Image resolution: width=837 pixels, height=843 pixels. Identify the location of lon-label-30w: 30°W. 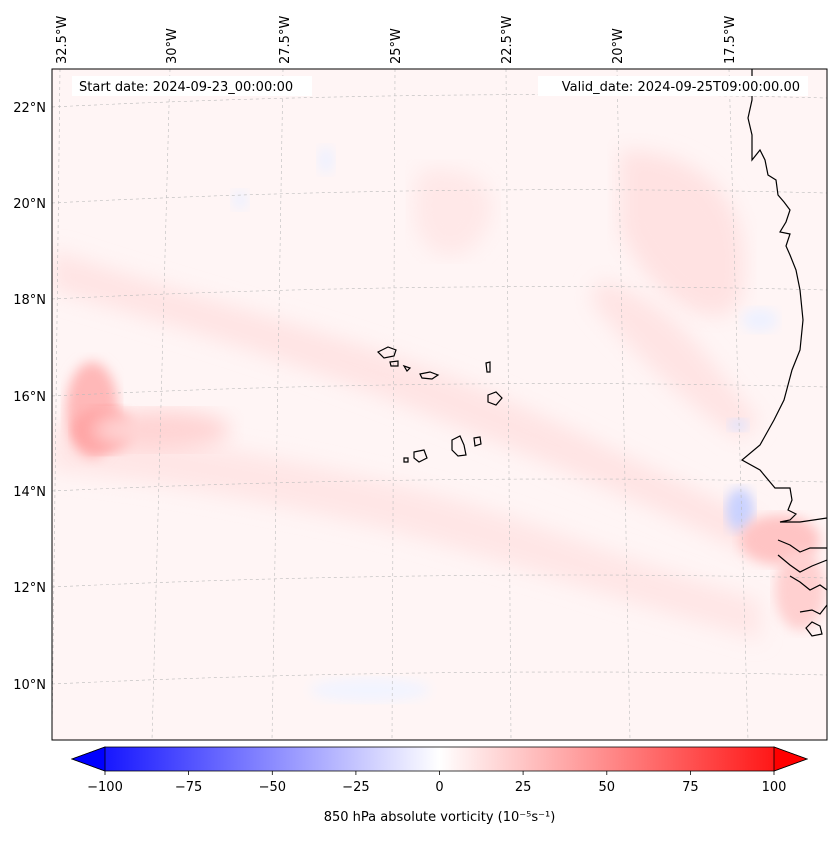
(172, 46).